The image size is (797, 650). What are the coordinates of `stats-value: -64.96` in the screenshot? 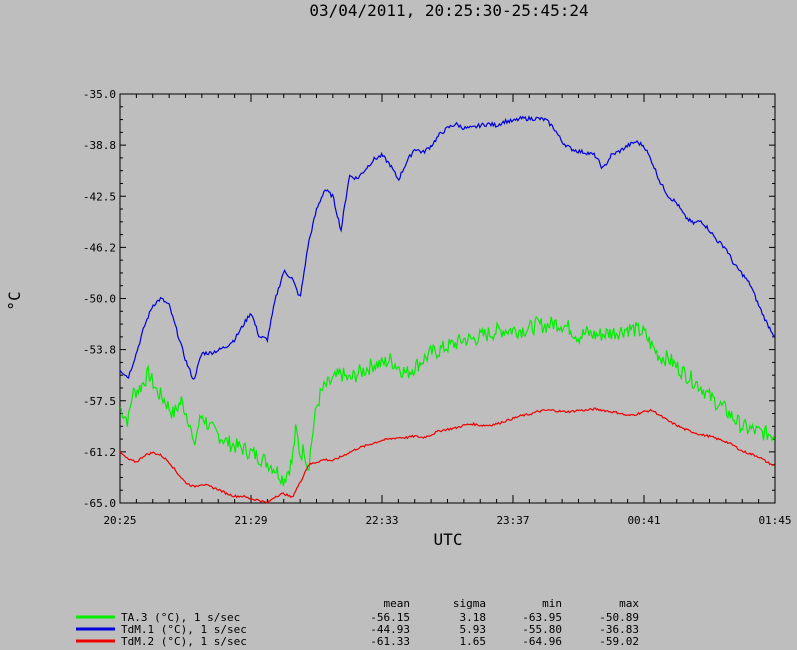 It's located at (542, 641).